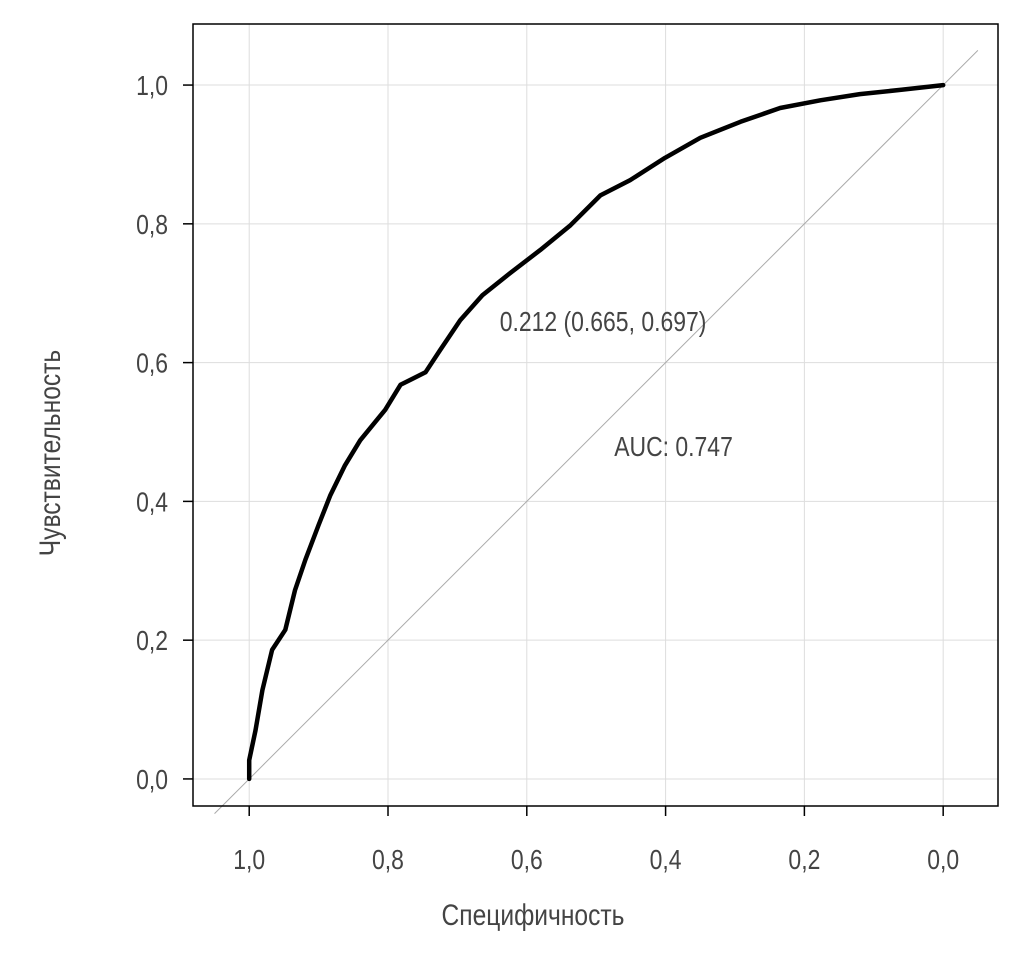 This screenshot has width=1032, height=956. What do you see at coordinates (666, 860) in the screenshot?
I see `x-tick-label: 0,4` at bounding box center [666, 860].